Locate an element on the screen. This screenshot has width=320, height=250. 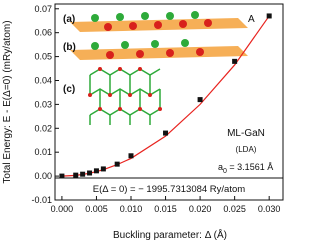
panel-label: (a) is located at coordinates (69, 19).